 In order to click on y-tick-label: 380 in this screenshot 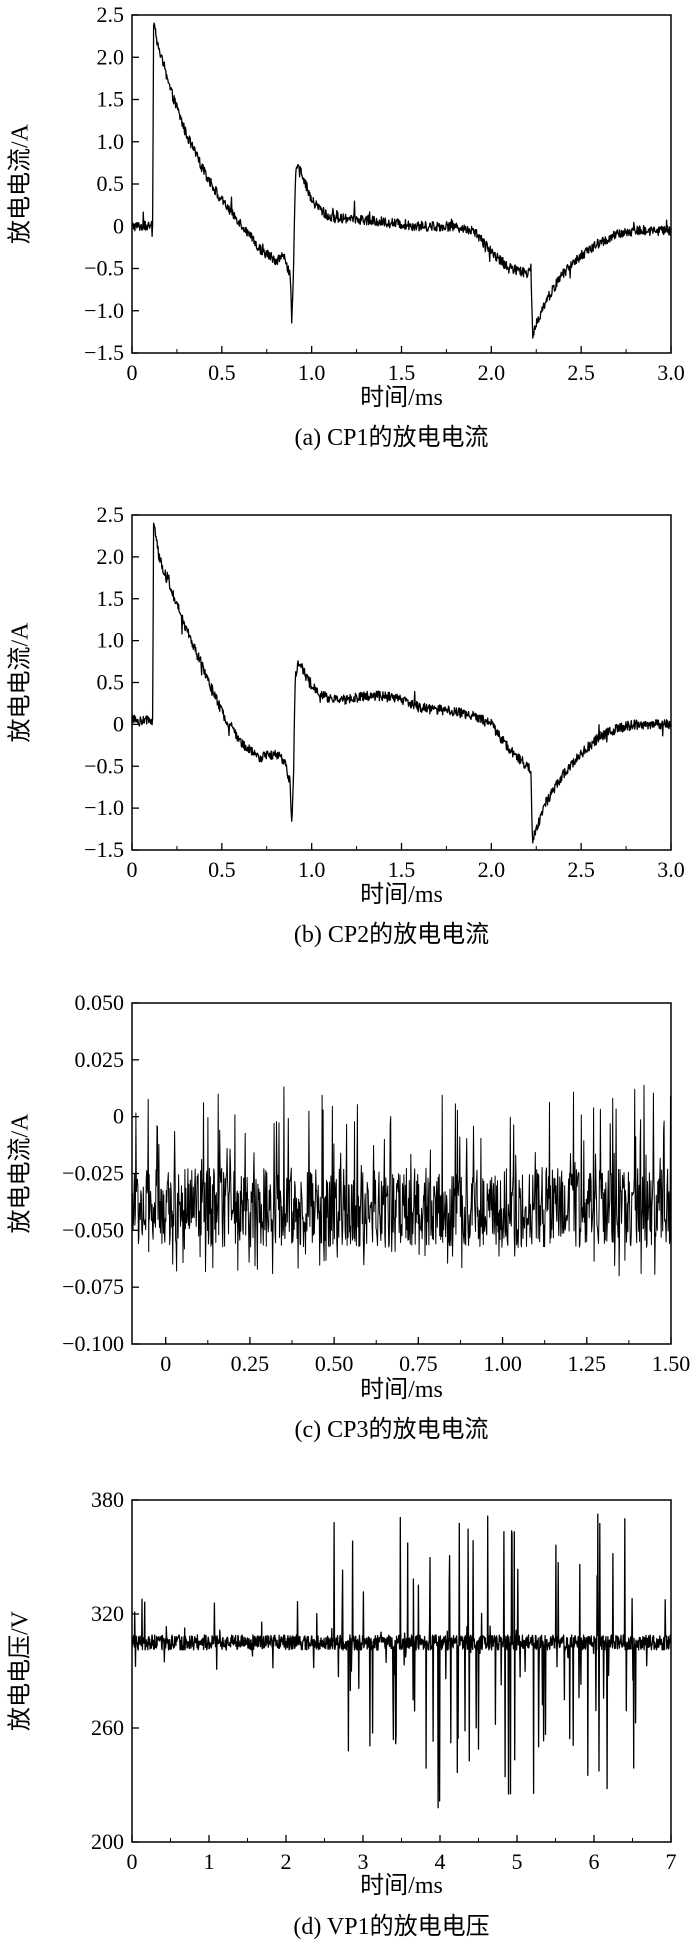, I will do `click(107, 1499)`.